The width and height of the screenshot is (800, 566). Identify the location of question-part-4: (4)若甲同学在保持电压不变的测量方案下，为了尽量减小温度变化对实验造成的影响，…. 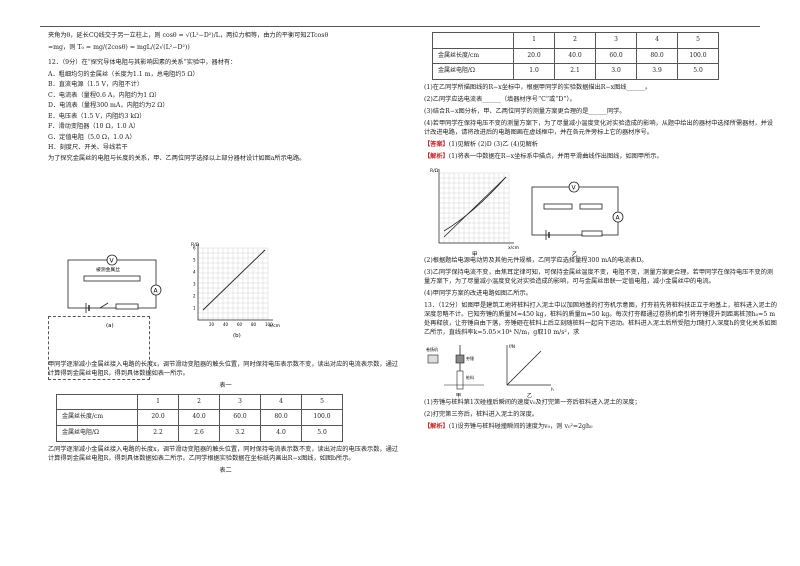
(599, 128).